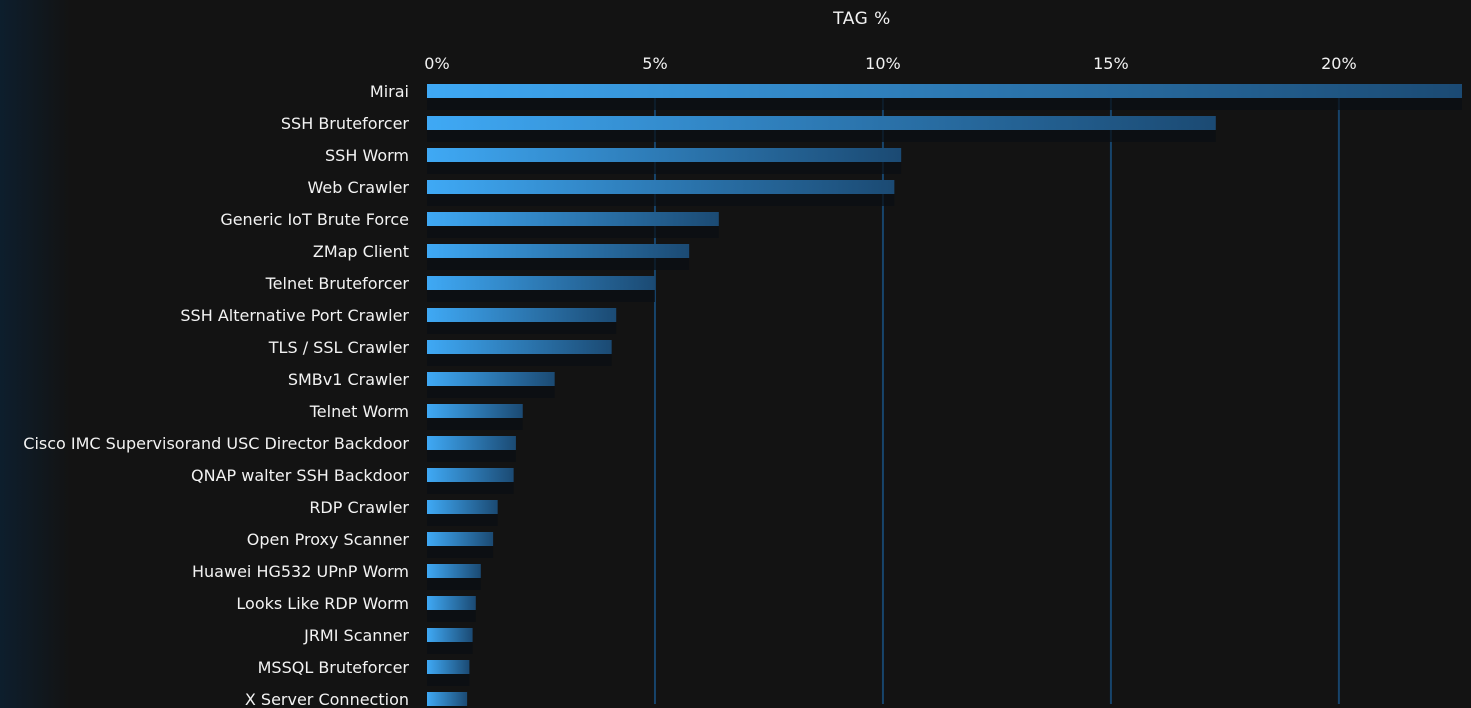 The height and width of the screenshot is (708, 1471). What do you see at coordinates (361, 251) in the screenshot?
I see `category-label: ZMap Client` at bounding box center [361, 251].